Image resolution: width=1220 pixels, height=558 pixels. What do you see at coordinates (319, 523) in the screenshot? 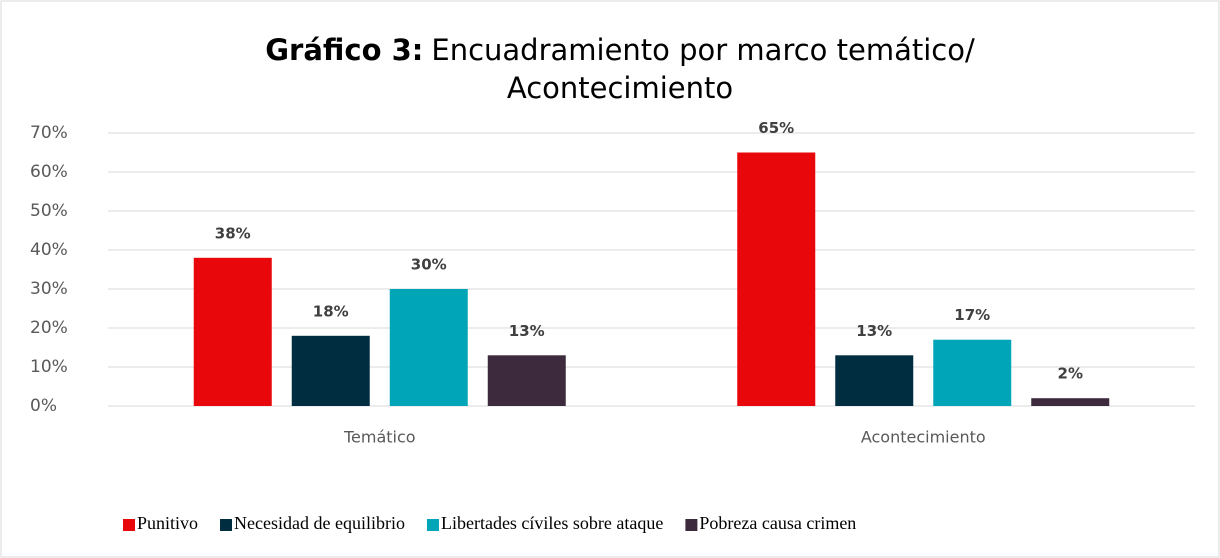
I see `legend-label: Necesidad de equilibrio` at bounding box center [319, 523].